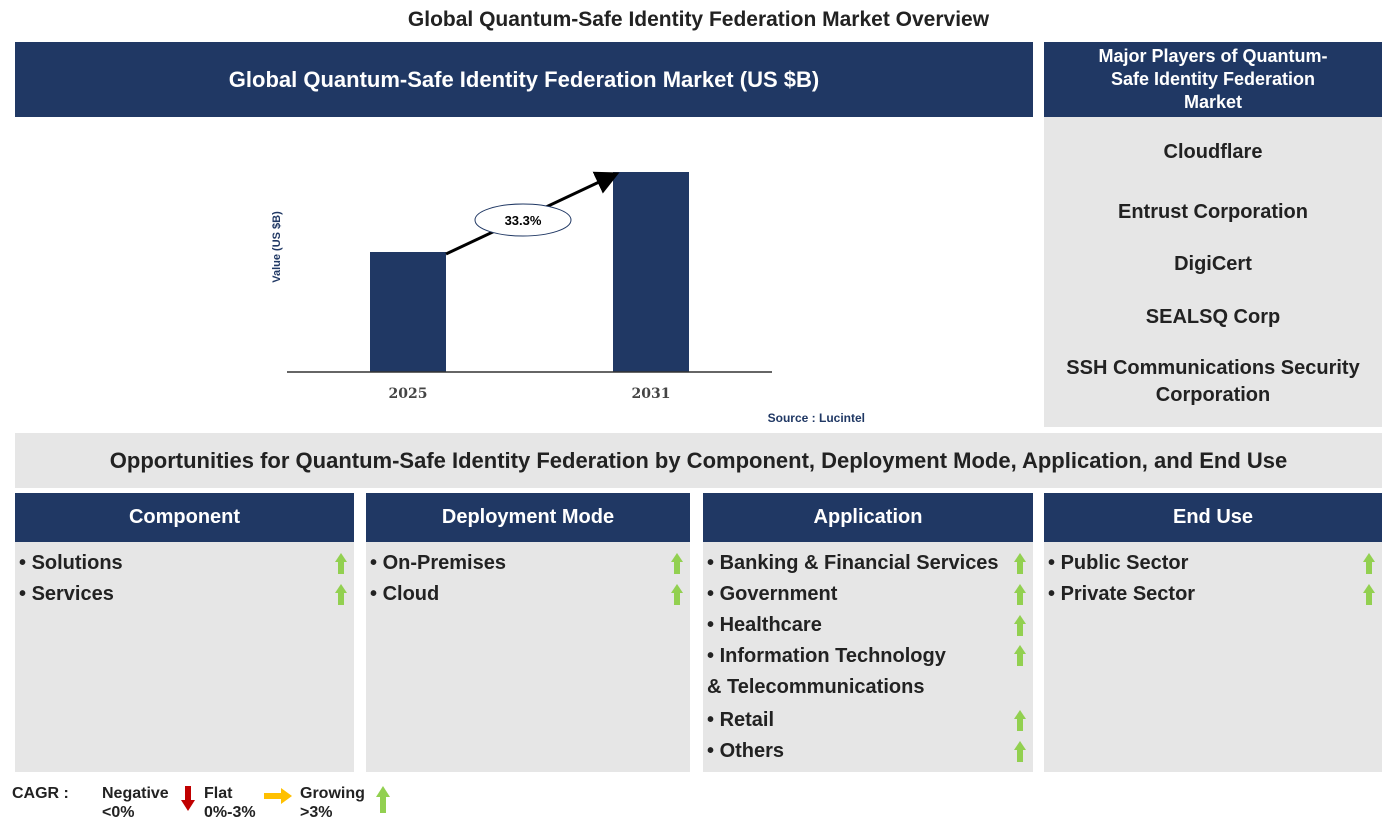 The width and height of the screenshot is (1397, 827). Describe the element at coordinates (40, 793) in the screenshot. I see `legend-label: CAGR :` at that location.